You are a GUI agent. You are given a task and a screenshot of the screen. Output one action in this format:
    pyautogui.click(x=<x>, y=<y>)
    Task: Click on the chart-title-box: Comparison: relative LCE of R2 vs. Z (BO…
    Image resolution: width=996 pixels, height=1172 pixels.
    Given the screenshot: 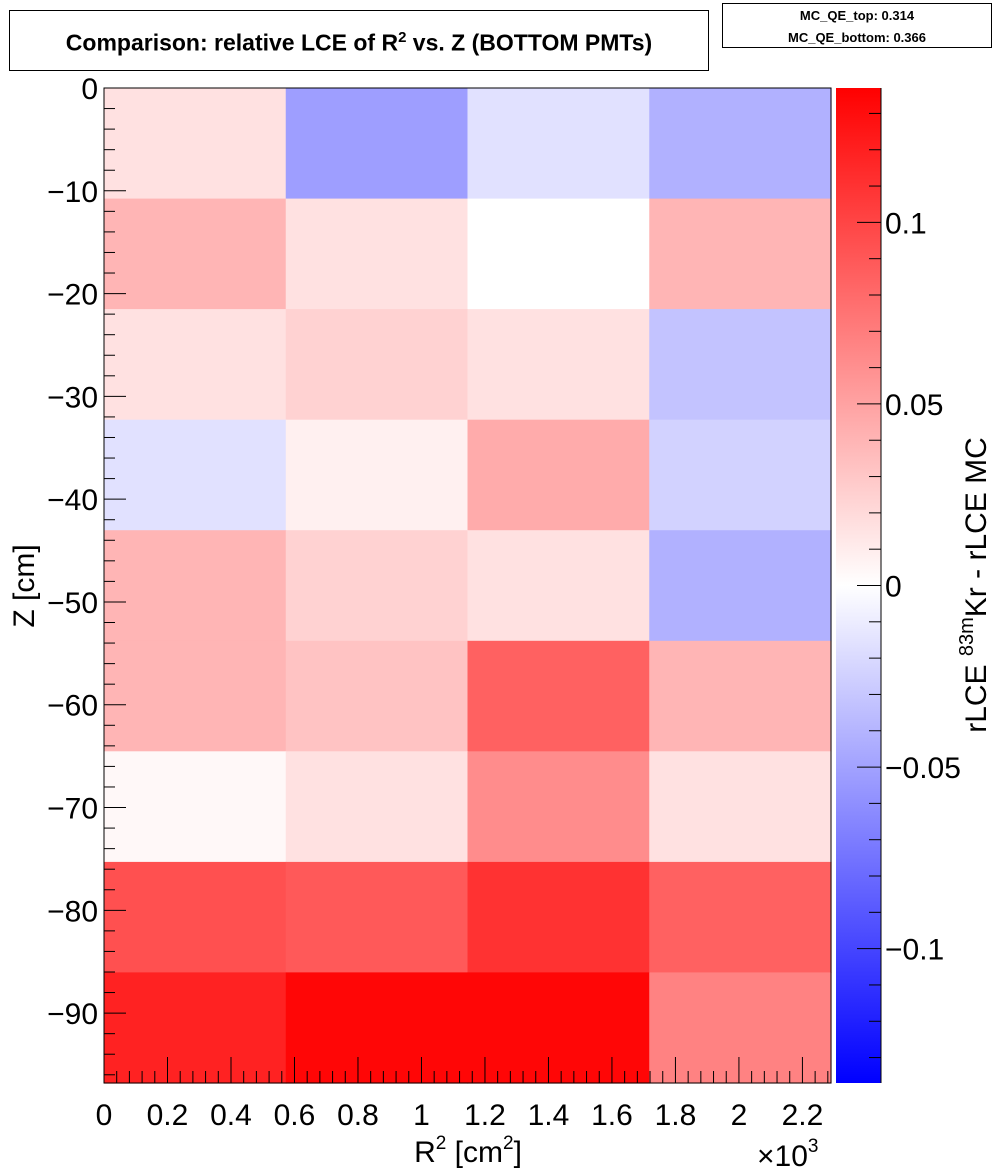 What is the action you would take?
    pyautogui.click(x=359, y=40)
    